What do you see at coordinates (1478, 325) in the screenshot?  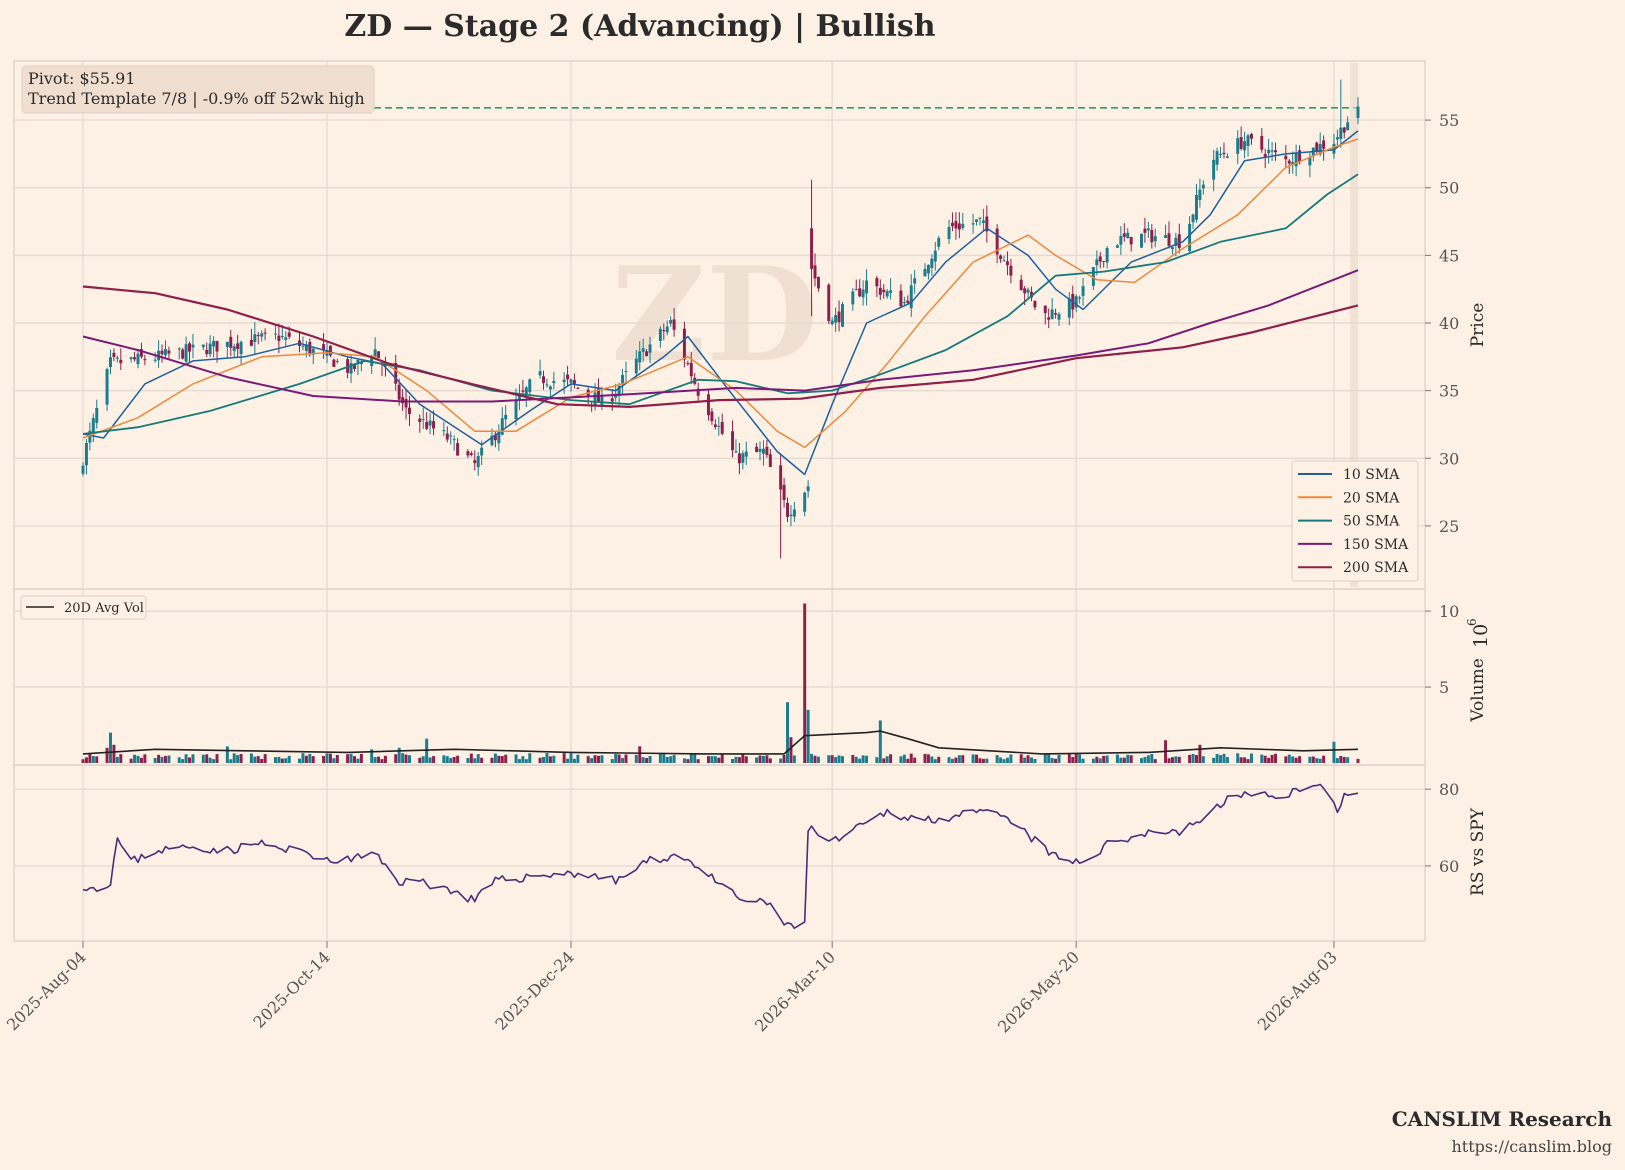 I see `price-axis-label: Price` at bounding box center [1478, 325].